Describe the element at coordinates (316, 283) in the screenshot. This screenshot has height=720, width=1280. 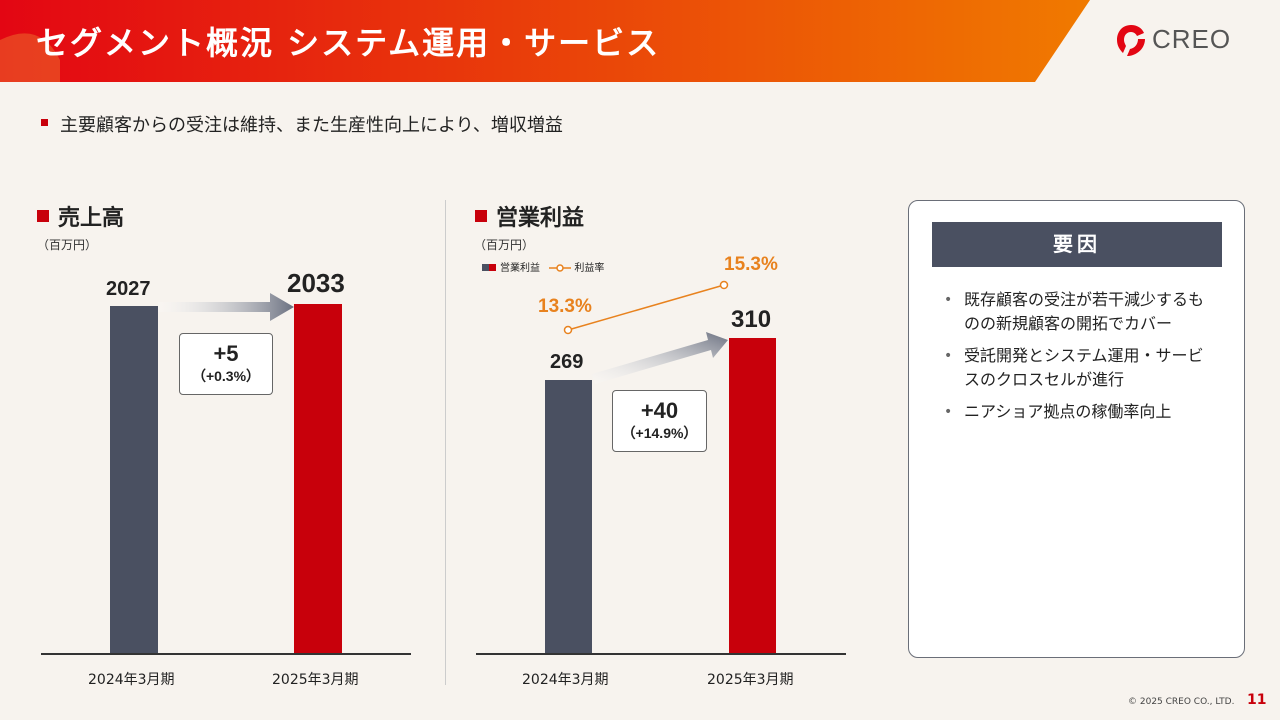
I see `sales-value-2025: 2033` at that location.